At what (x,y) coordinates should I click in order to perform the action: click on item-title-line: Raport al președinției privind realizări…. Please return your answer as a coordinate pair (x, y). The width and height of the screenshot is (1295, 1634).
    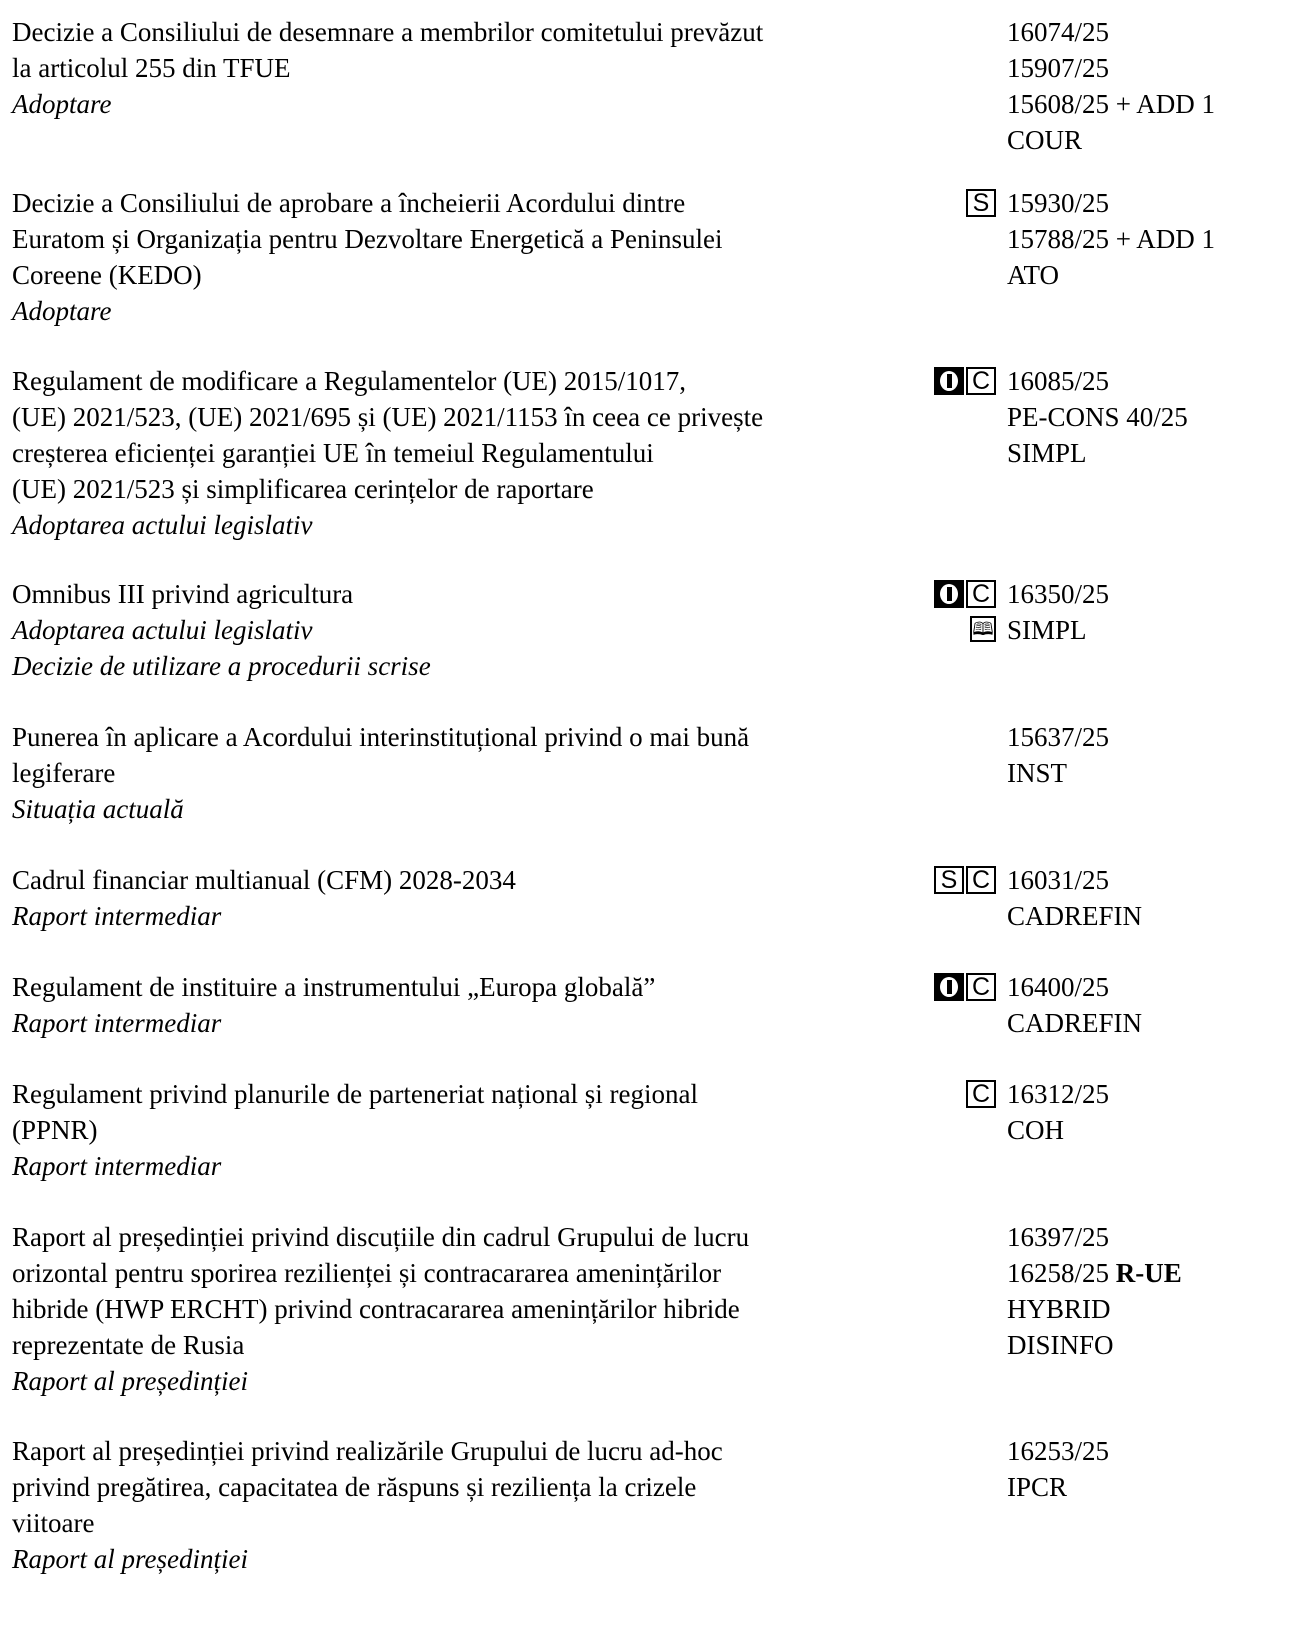
    Looking at the image, I should click on (367, 1451).